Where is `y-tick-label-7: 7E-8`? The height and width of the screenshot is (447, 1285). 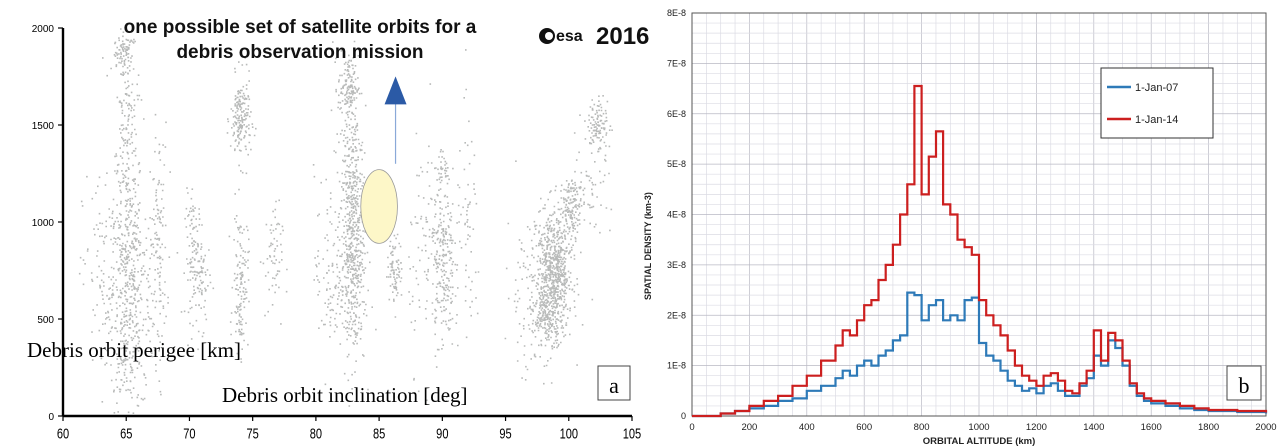 y-tick-label-7: 7E-8 is located at coordinates (676, 63).